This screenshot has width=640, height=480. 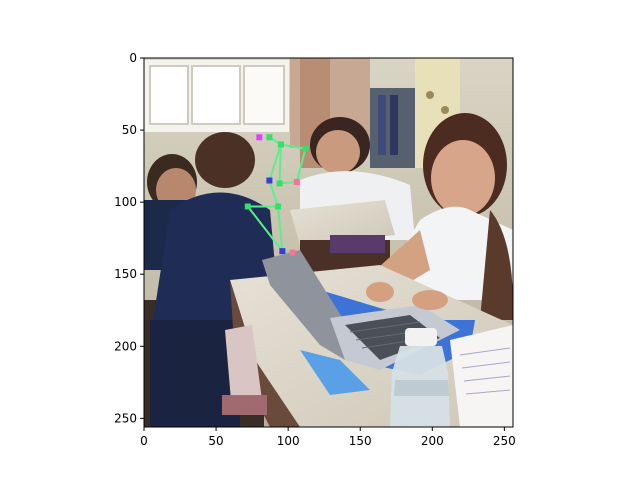 What do you see at coordinates (125, 274) in the screenshot?
I see `y-tick-label: 150` at bounding box center [125, 274].